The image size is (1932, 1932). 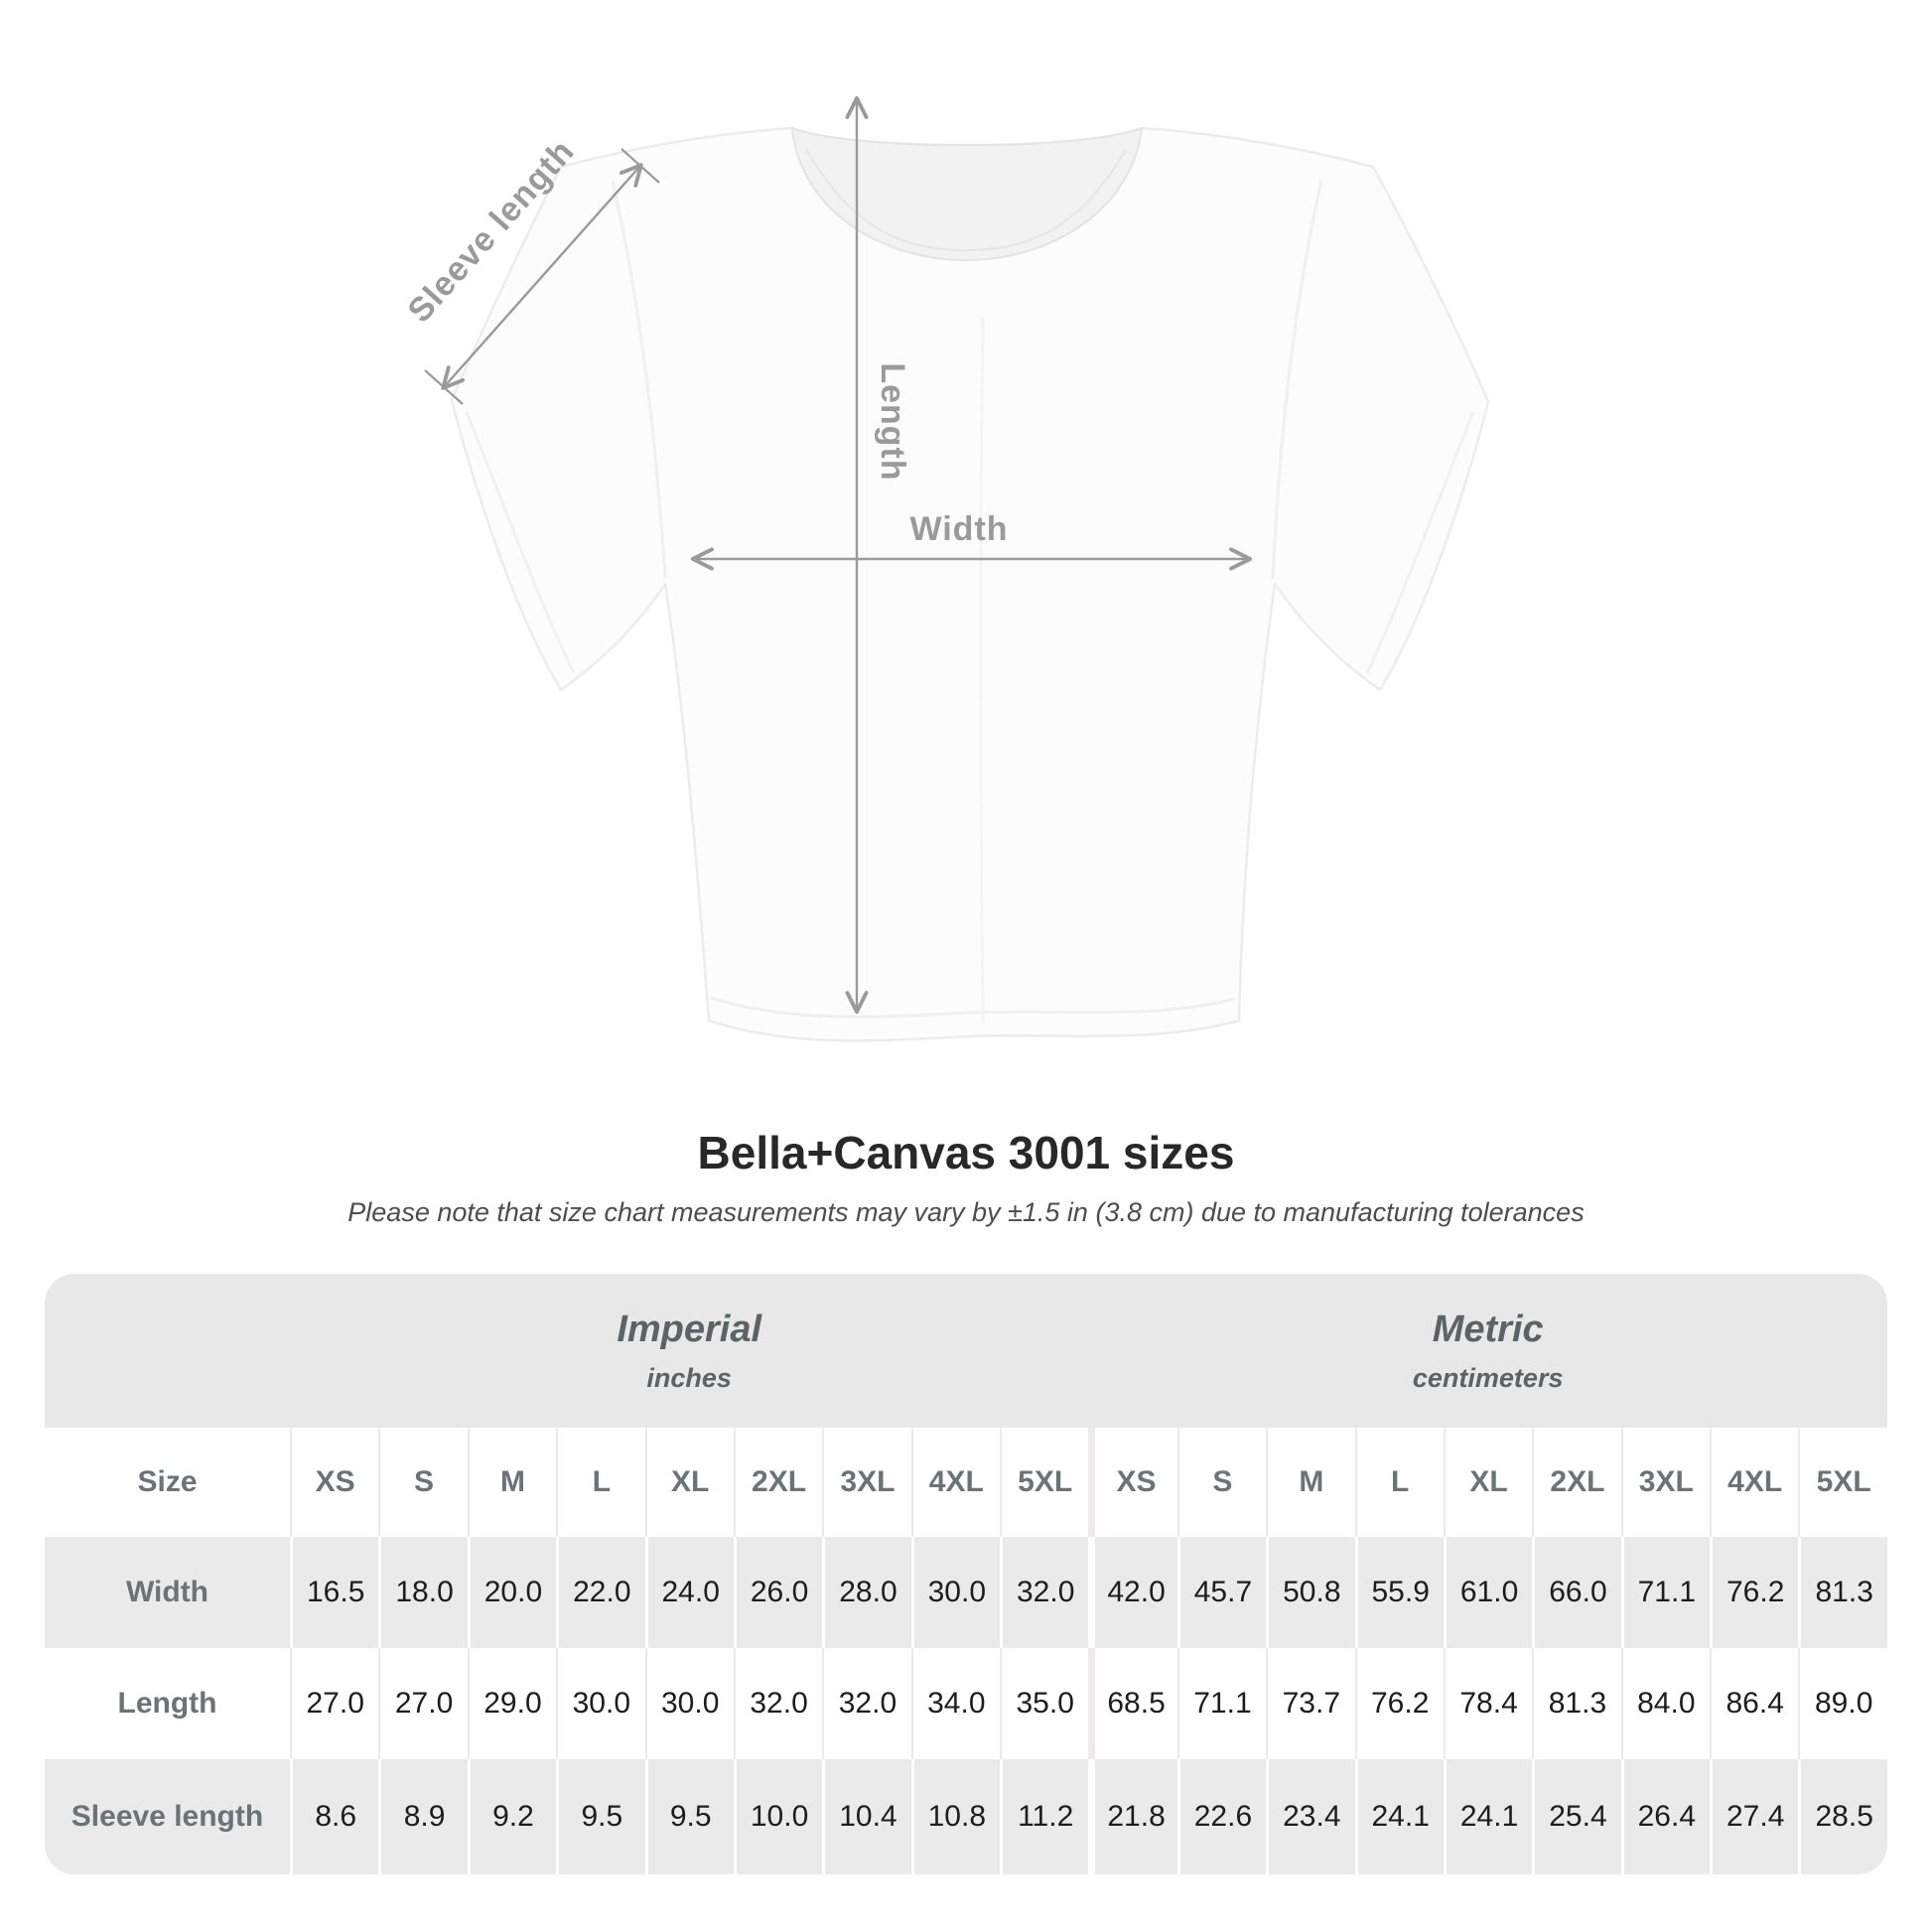 I want to click on row-label: Sleeve length, so click(x=167, y=1817).